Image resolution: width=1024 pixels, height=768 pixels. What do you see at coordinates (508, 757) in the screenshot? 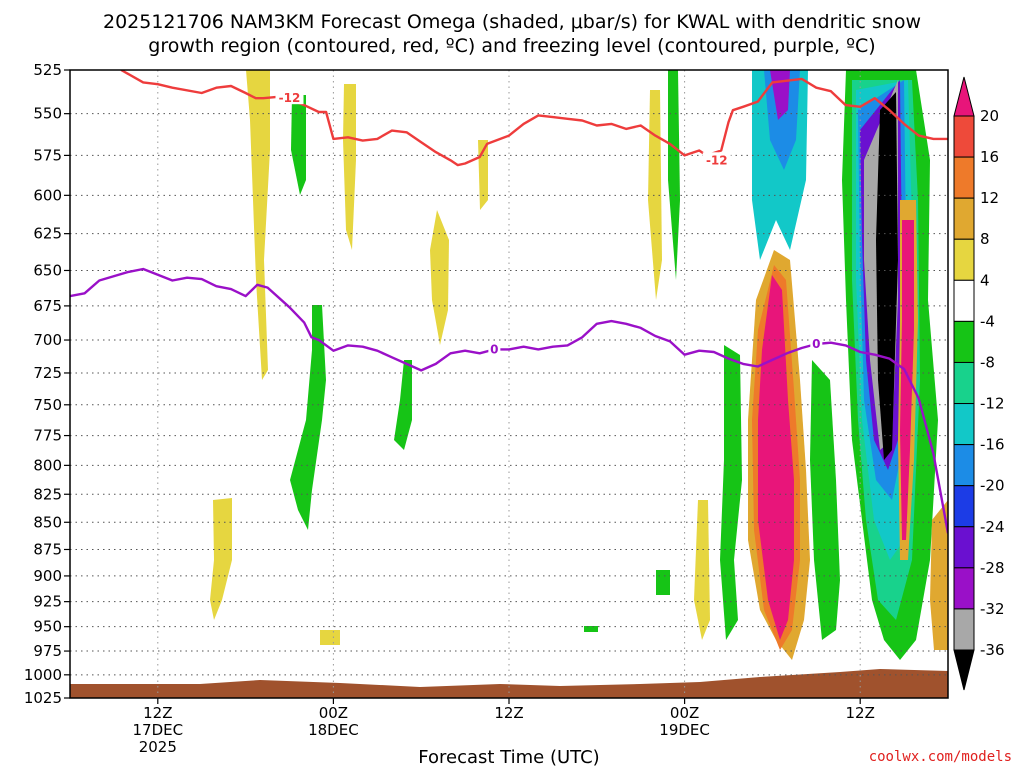
I see `x-axis-label: Forecast Time (UTC)` at bounding box center [508, 757].